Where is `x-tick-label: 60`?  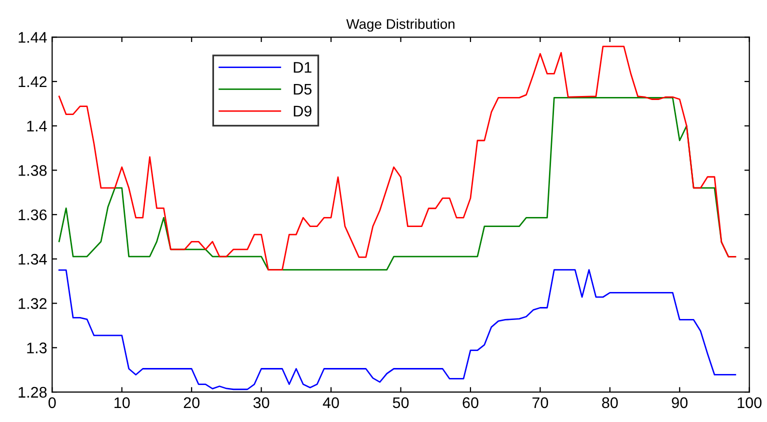 x-tick-label: 60 is located at coordinates (470, 402).